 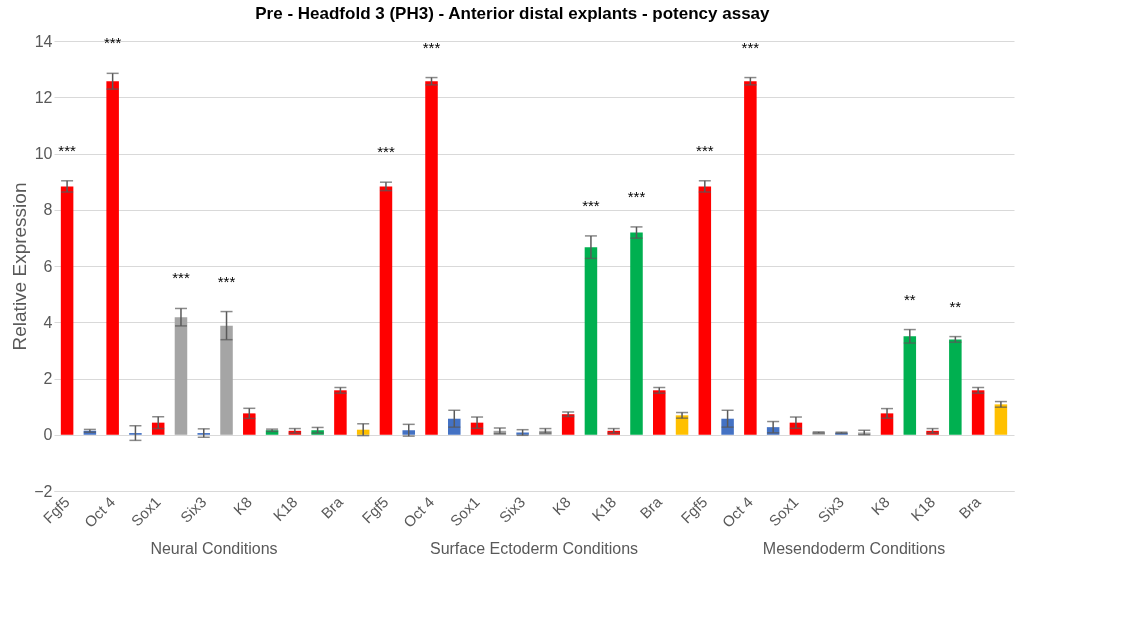 What do you see at coordinates (48, 378) in the screenshot?
I see `y-tick-label: 2` at bounding box center [48, 378].